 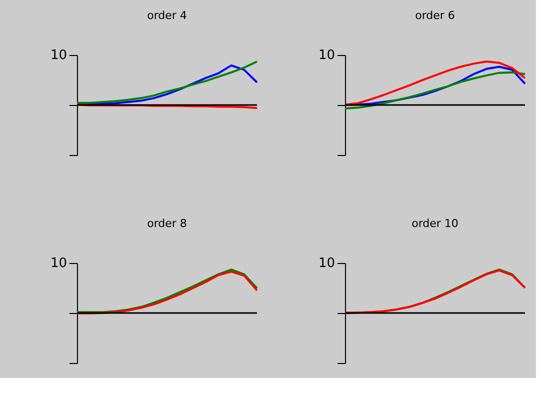 What do you see at coordinates (167, 15) in the screenshot?
I see `chart-title: order 4` at bounding box center [167, 15].